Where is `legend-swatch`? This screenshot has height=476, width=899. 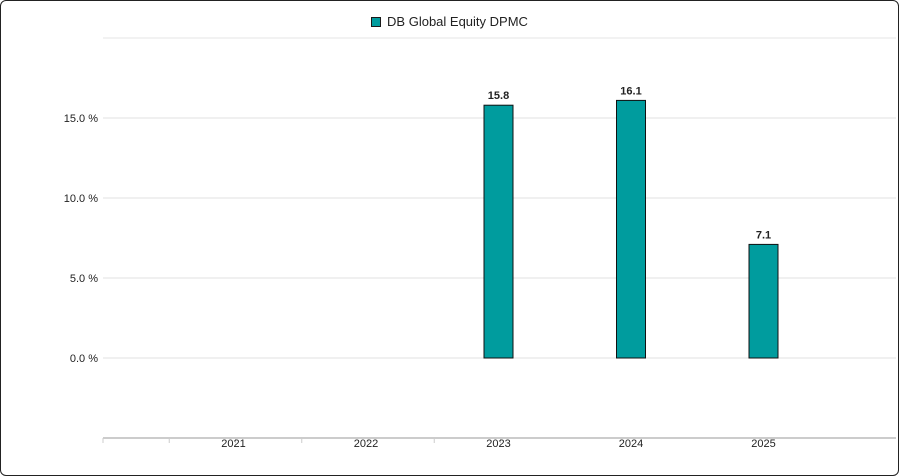
legend-swatch is located at coordinates (376, 21).